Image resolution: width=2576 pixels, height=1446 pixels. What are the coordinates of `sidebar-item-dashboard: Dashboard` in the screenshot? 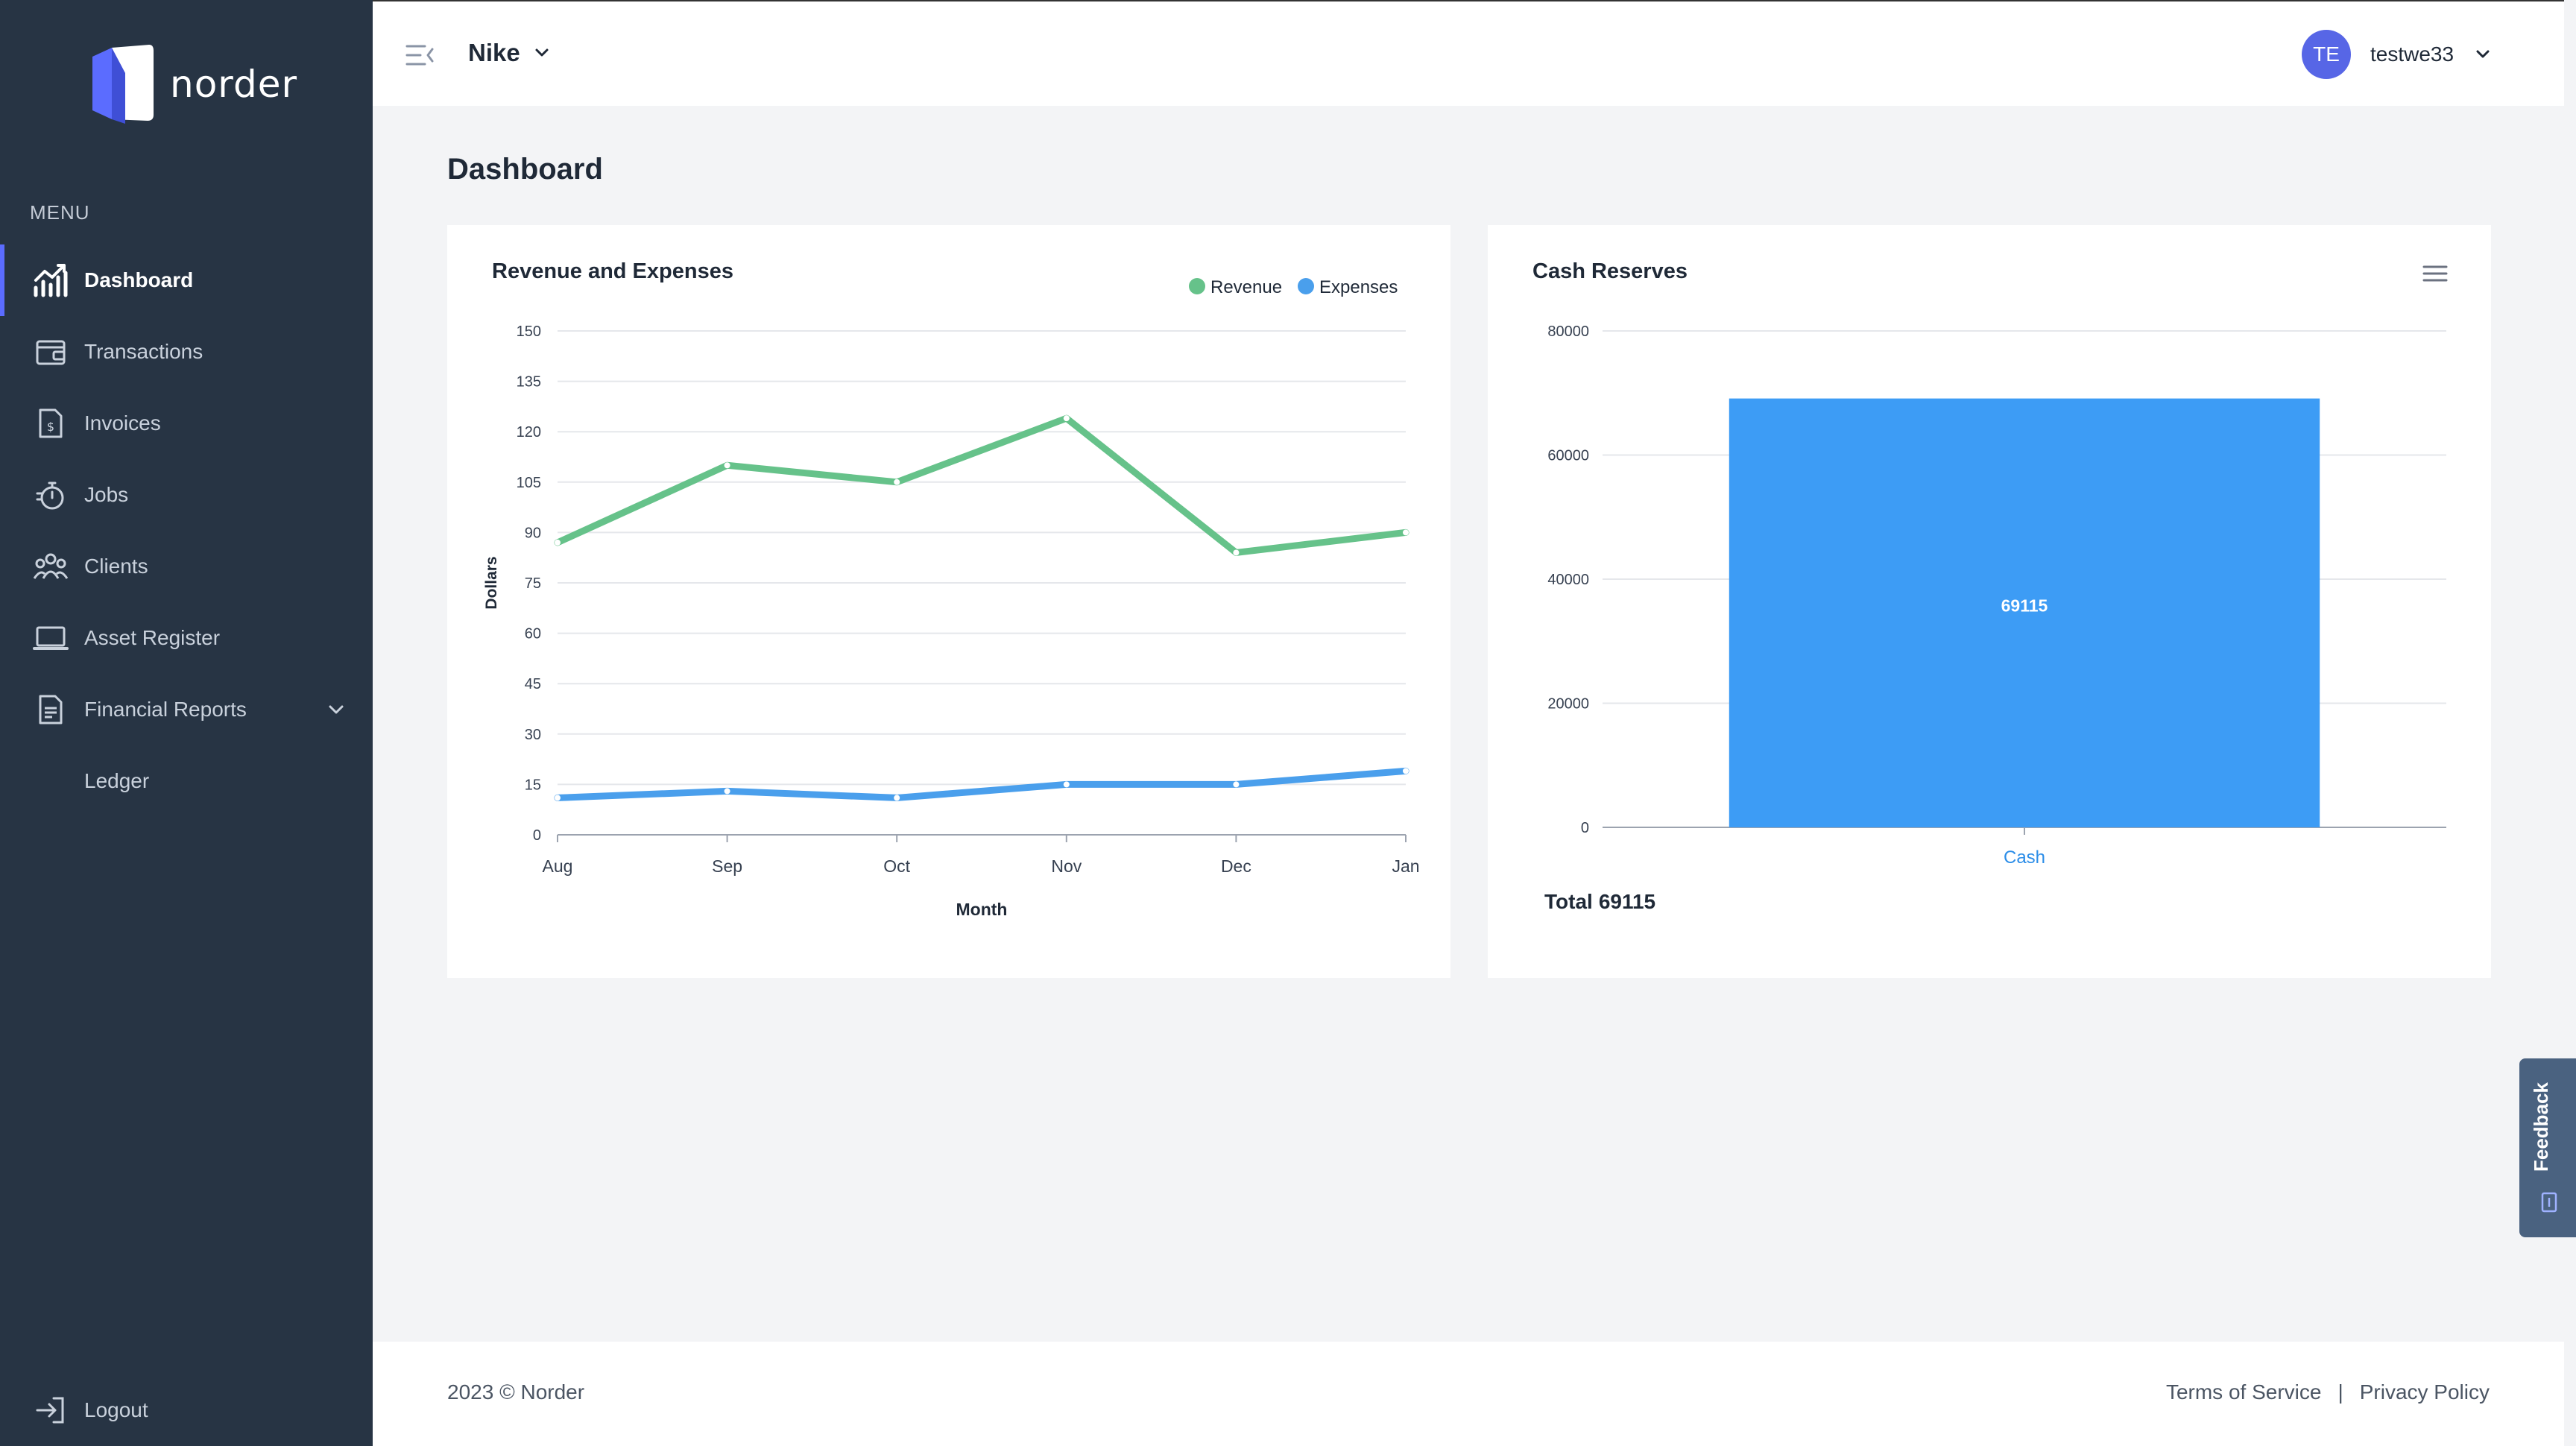 It's located at (187, 280).